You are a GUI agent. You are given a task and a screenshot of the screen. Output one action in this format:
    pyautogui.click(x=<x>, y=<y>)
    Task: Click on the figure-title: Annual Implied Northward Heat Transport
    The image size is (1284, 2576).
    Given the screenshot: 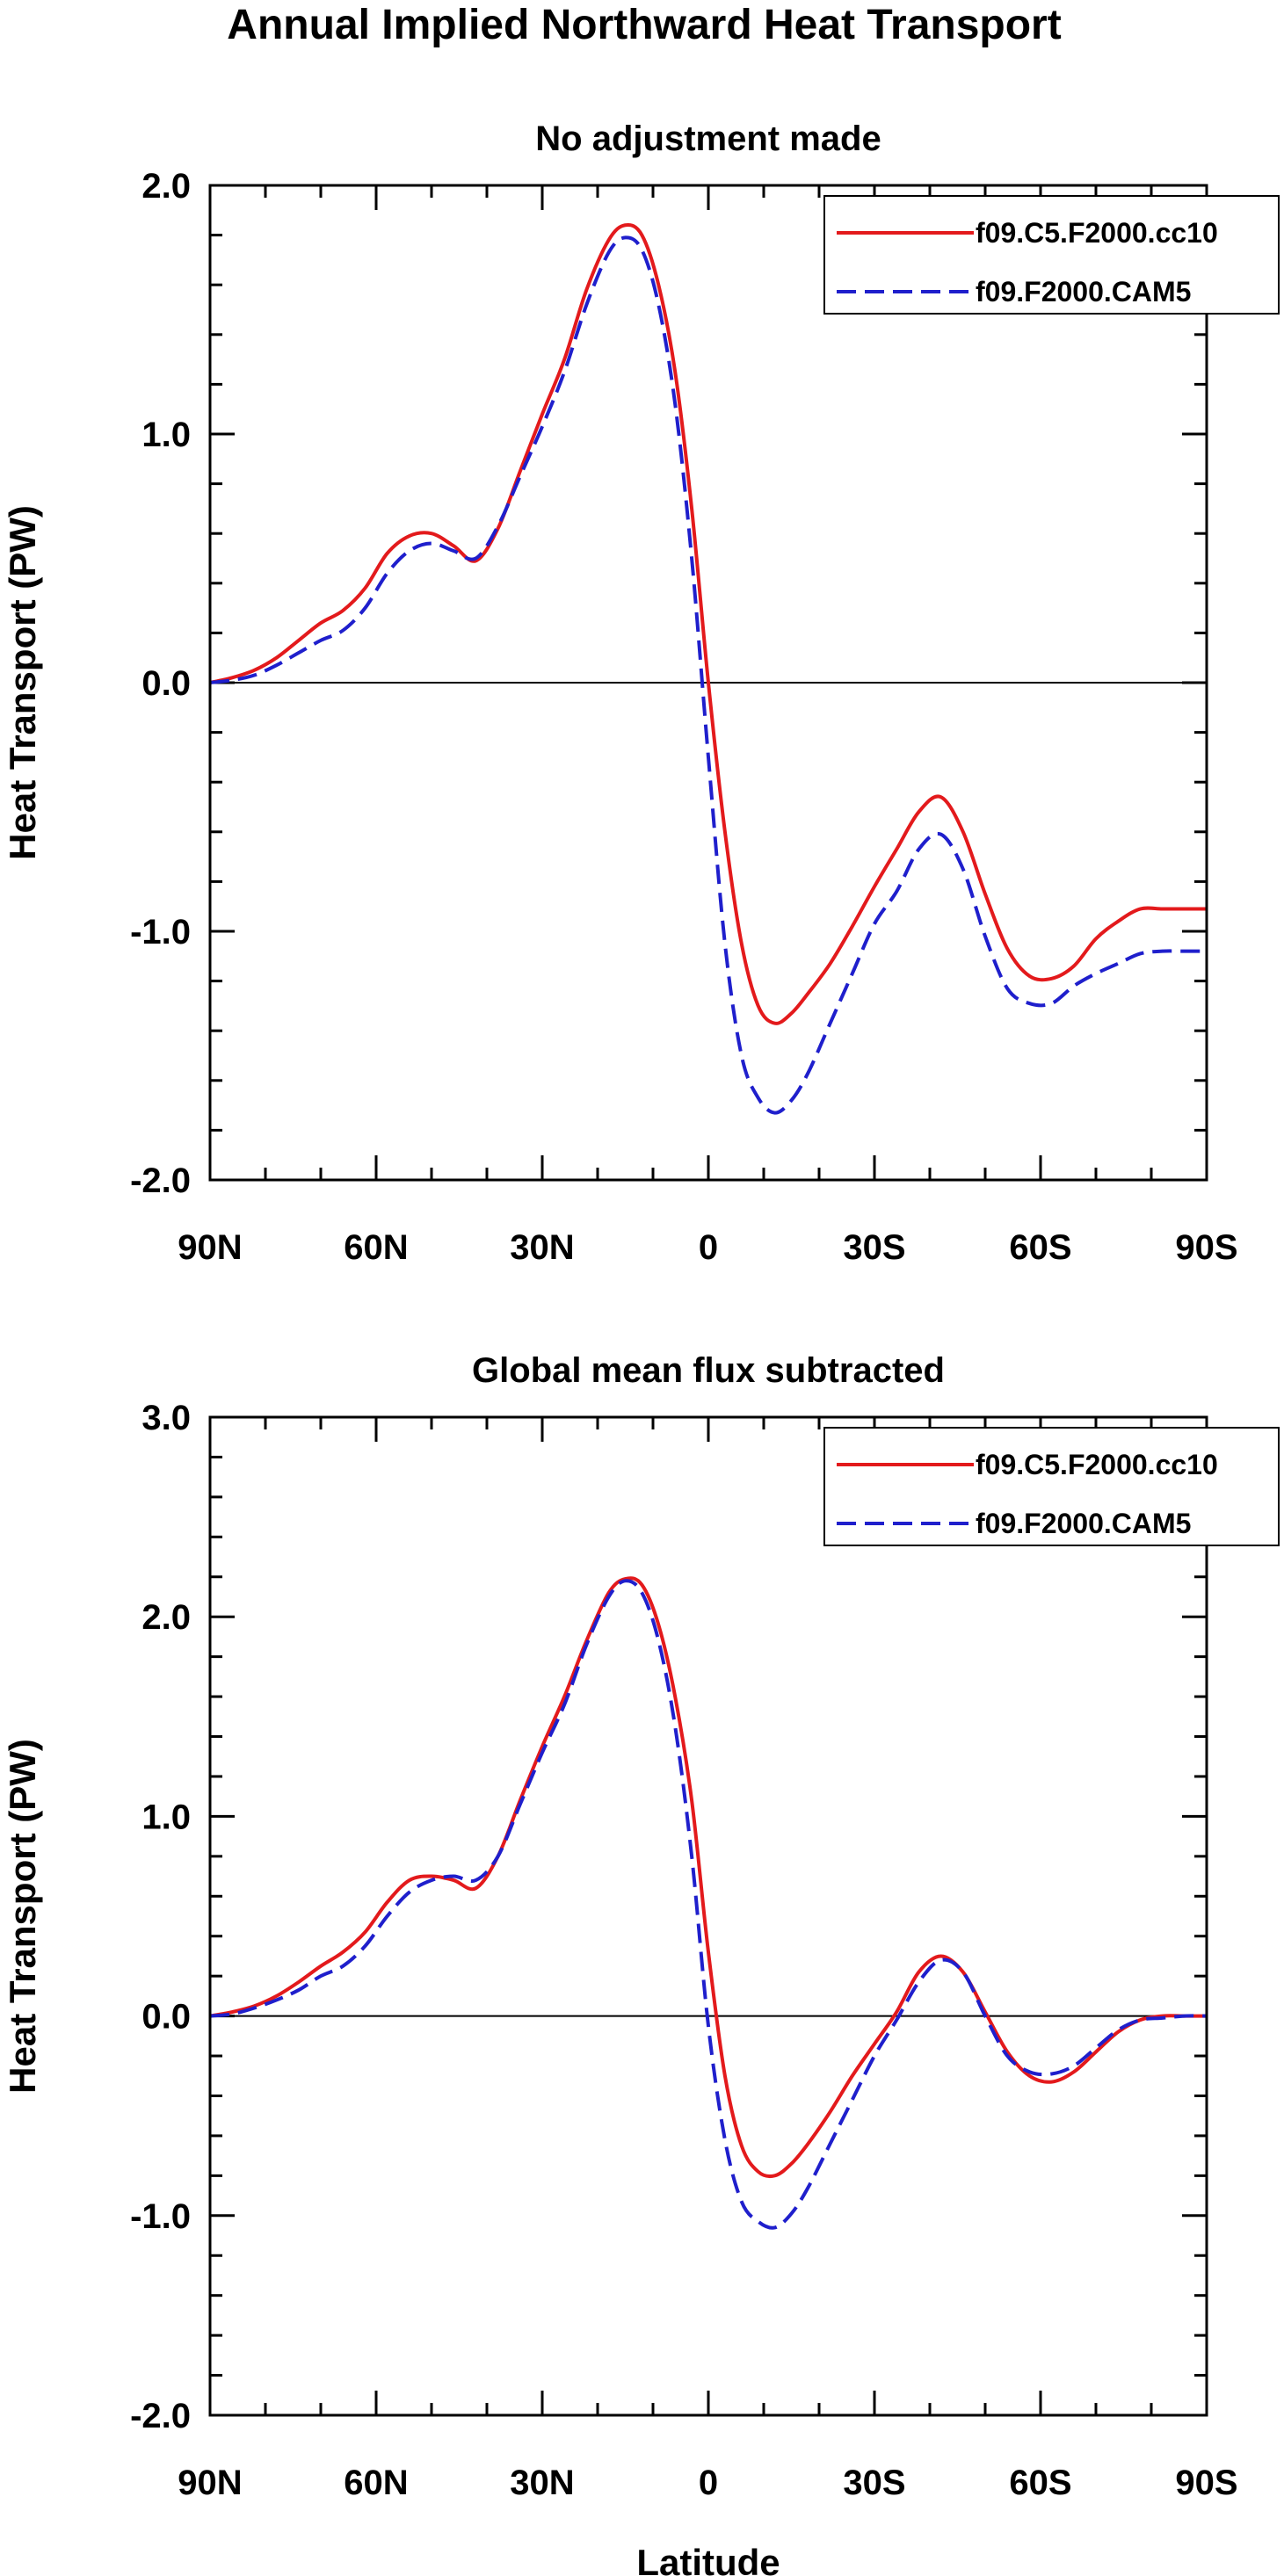 What is the action you would take?
    pyautogui.click(x=644, y=25)
    